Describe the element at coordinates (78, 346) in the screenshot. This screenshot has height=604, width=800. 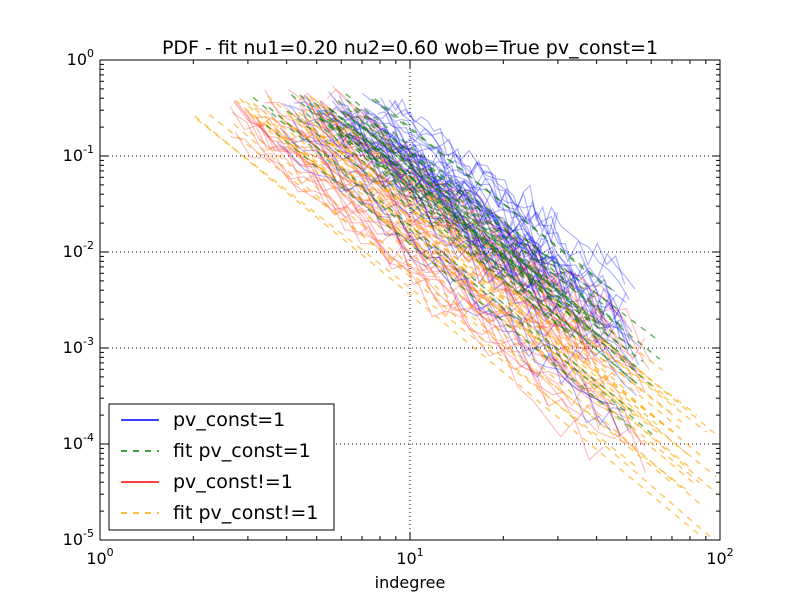
I see `y-tick-label: 10⁻³` at that location.